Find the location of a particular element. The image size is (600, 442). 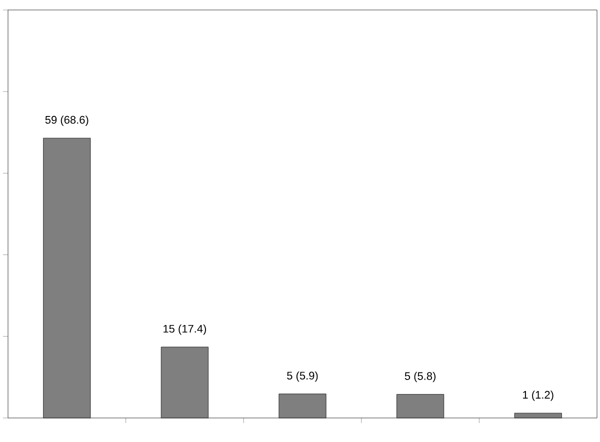

data-label: 15 (17.4) is located at coordinates (185, 329).